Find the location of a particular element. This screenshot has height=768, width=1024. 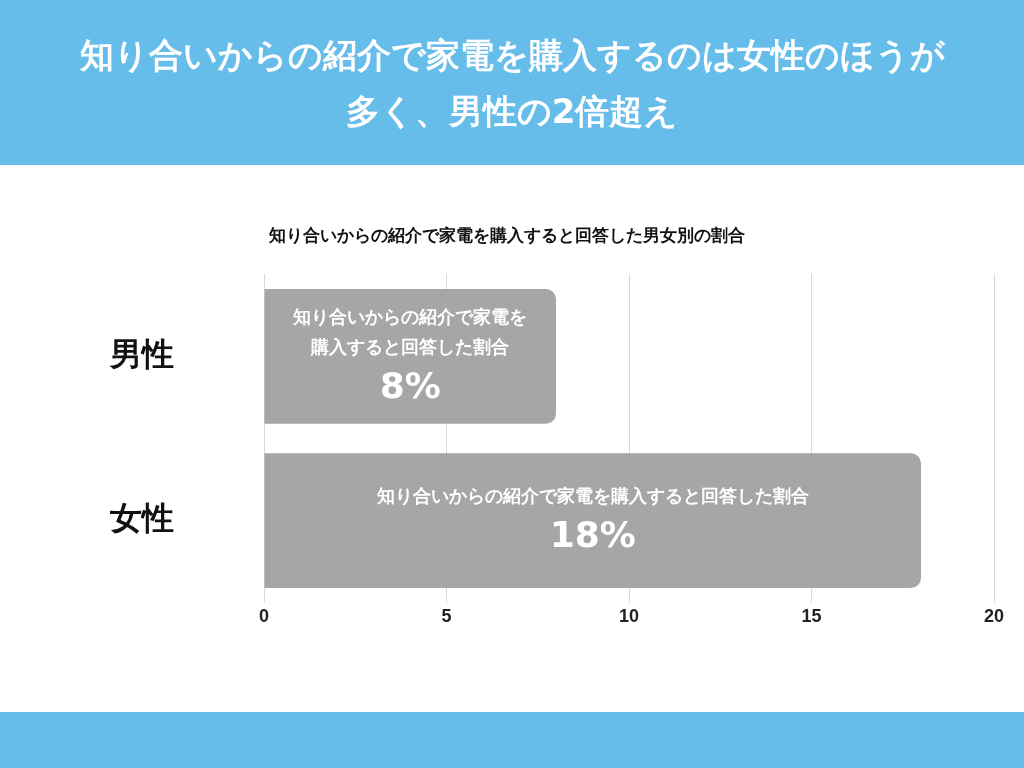

chart-subtitle: 知り合いからの紹介で家電を購入すると回答した男女別の割合 is located at coordinates (506, 235).